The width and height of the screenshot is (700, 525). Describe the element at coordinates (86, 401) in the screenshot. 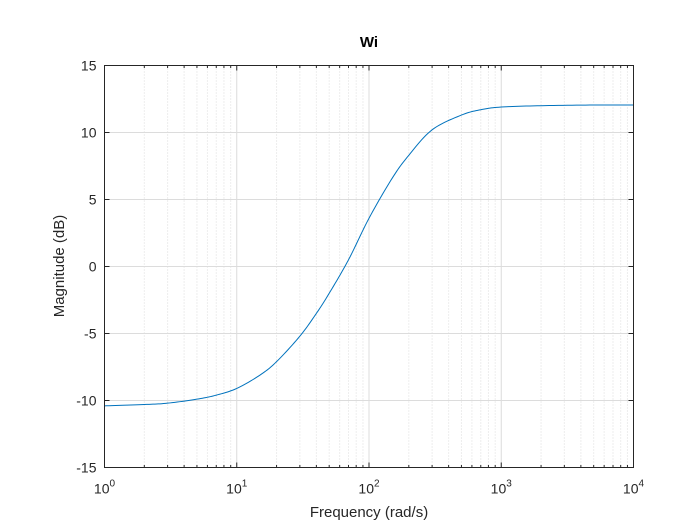

I see `y-tick-label: -10` at that location.